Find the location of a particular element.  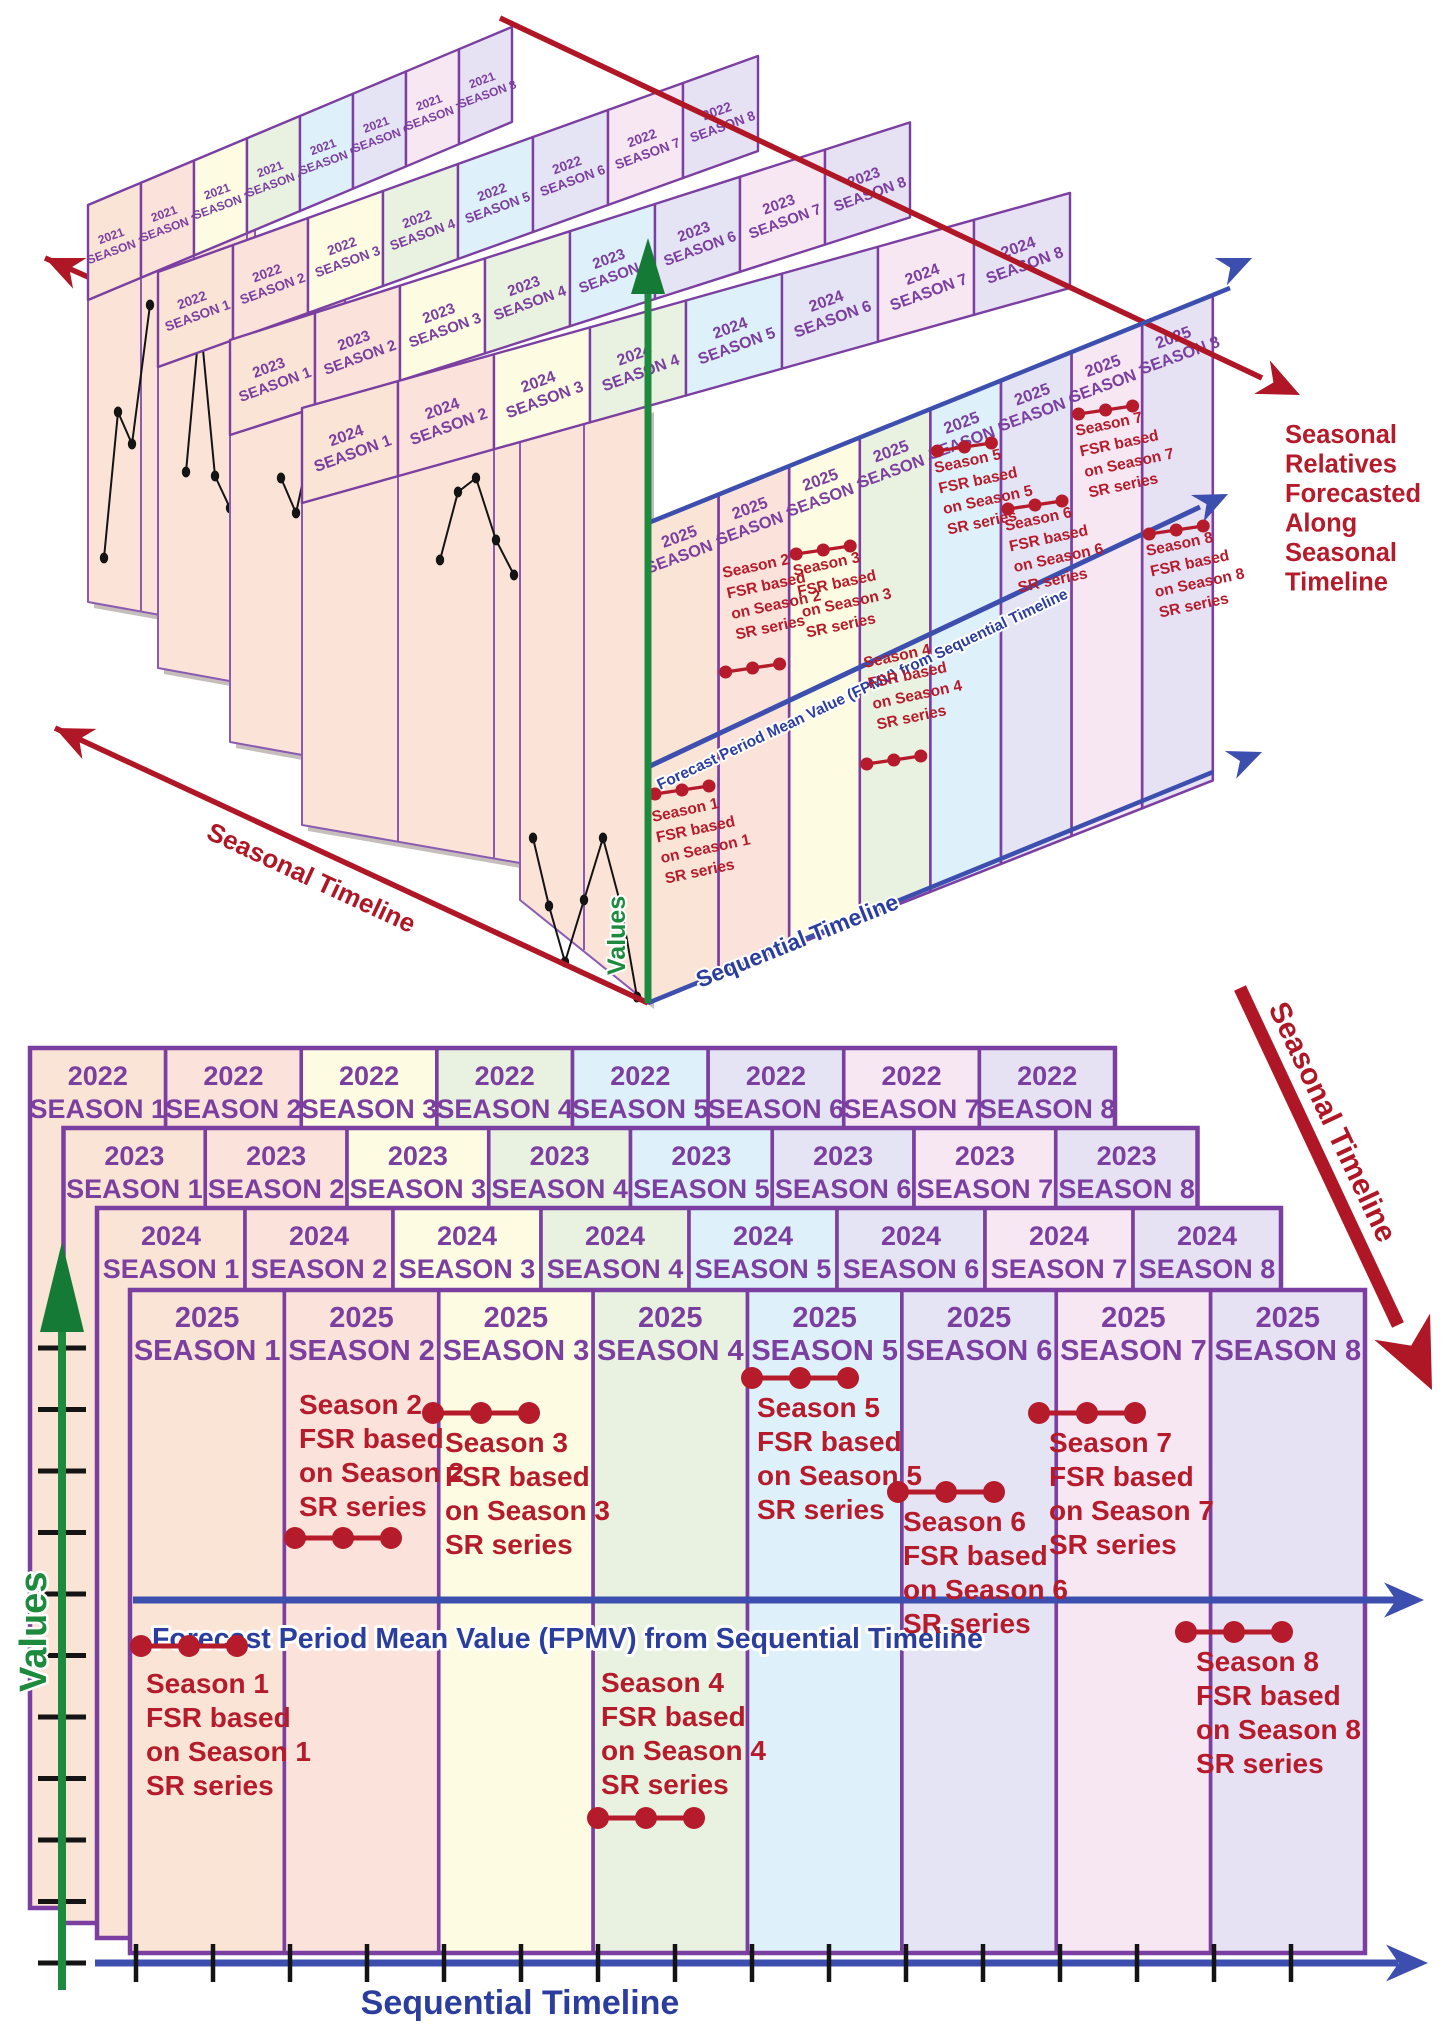

seasonal-axis-front is located at coordinates (899, 205).